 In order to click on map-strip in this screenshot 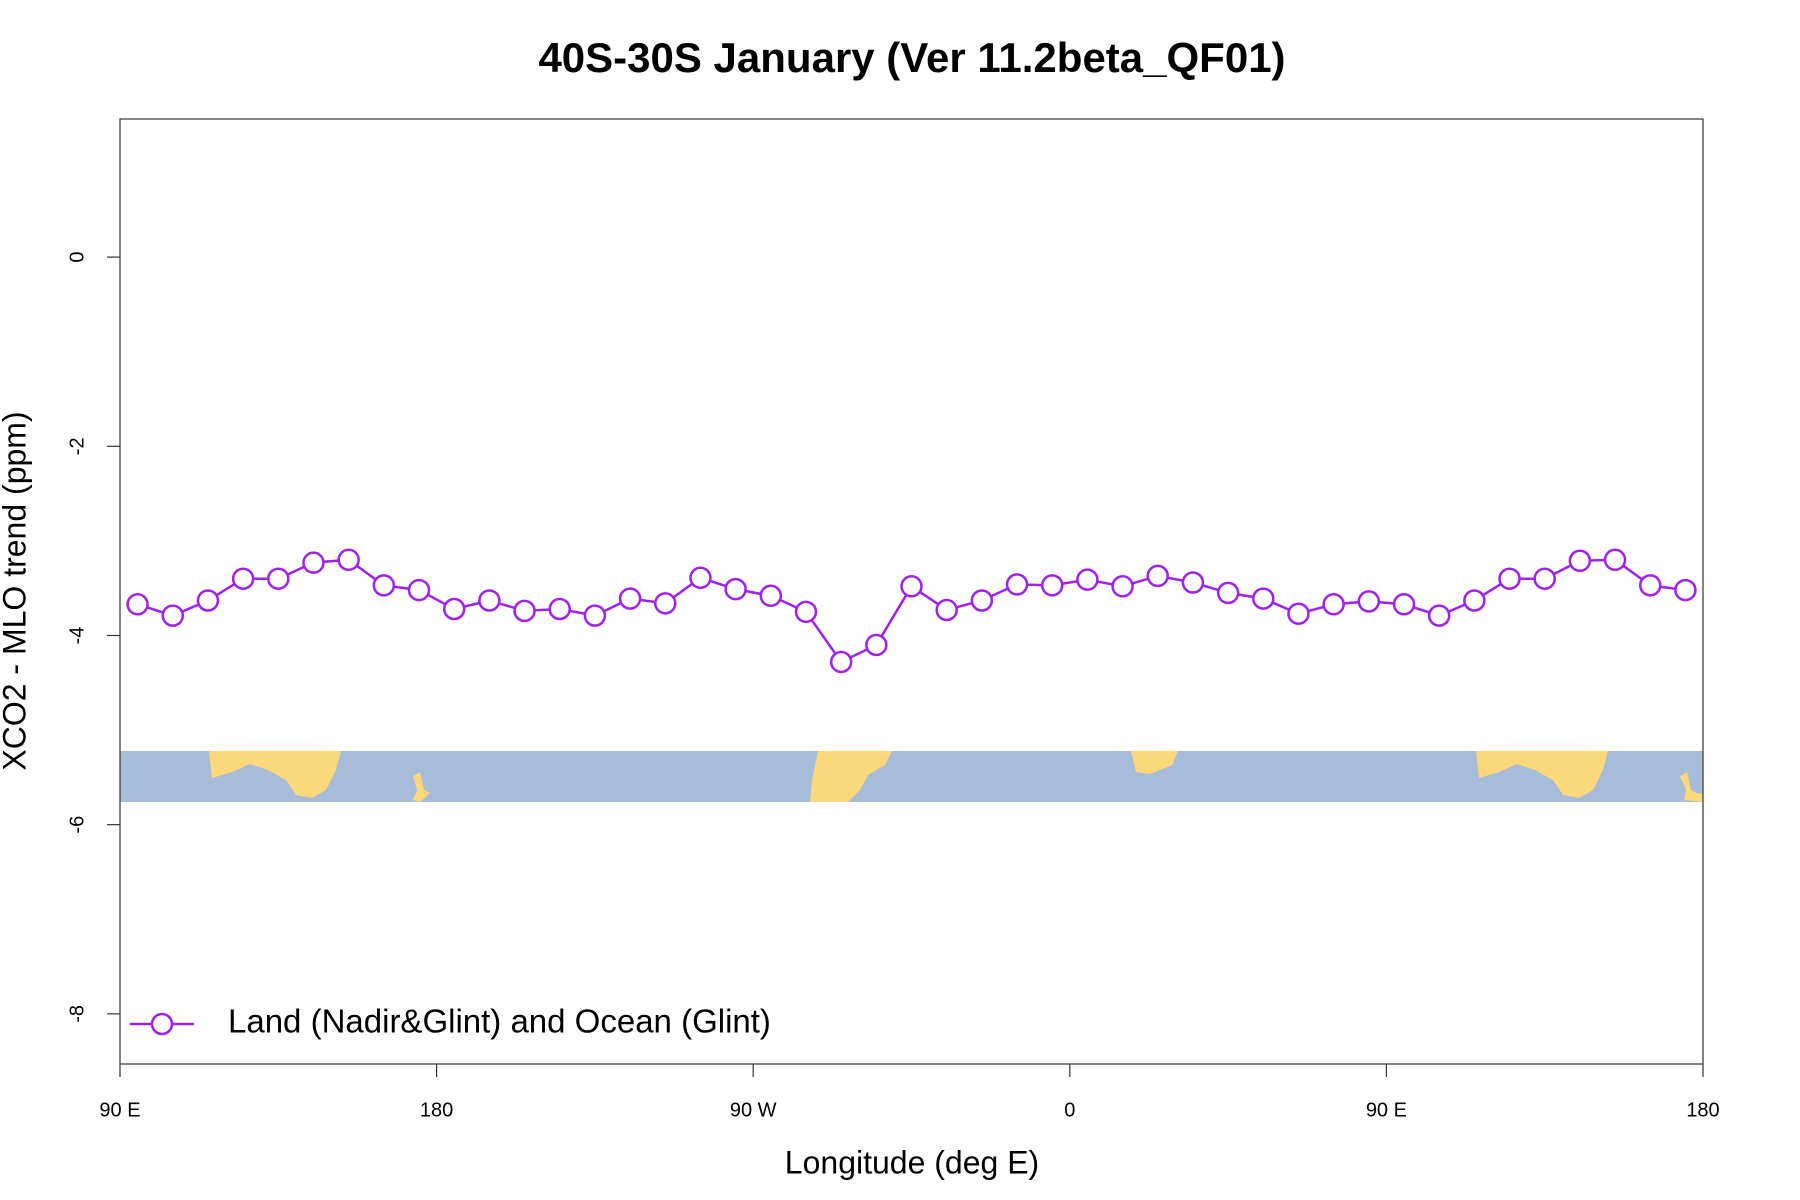, I will do `click(911, 776)`.